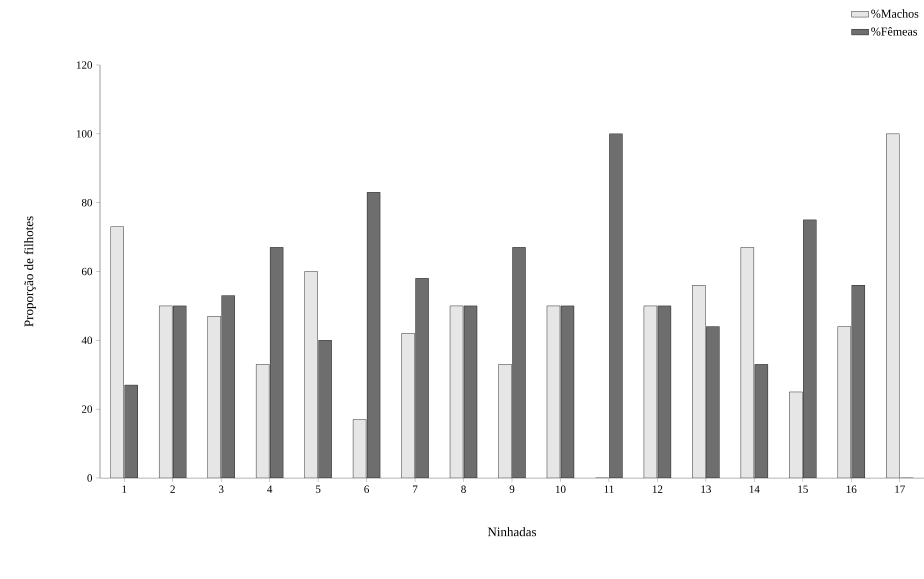 The width and height of the screenshot is (924, 579). What do you see at coordinates (221, 489) in the screenshot?
I see `x-tick-label: 3` at bounding box center [221, 489].